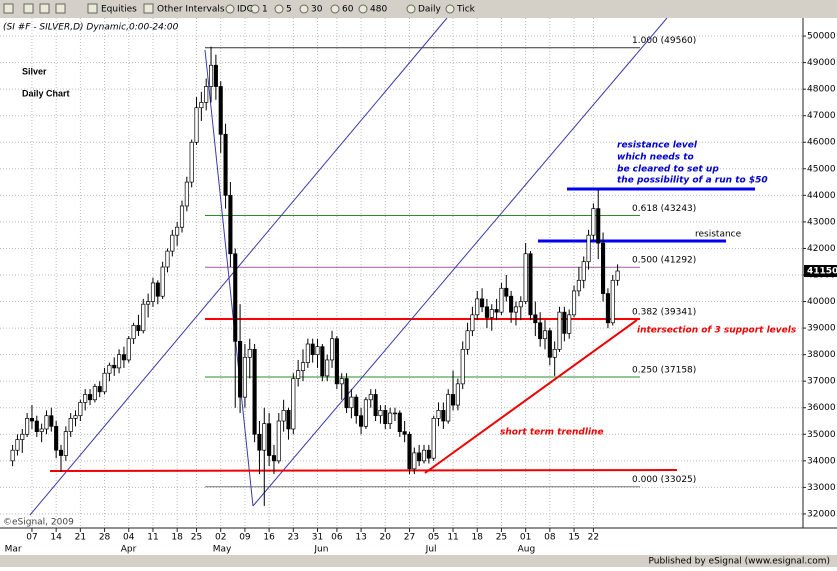  What do you see at coordinates (13, 550) in the screenshot?
I see `month-label: Mar` at bounding box center [13, 550].